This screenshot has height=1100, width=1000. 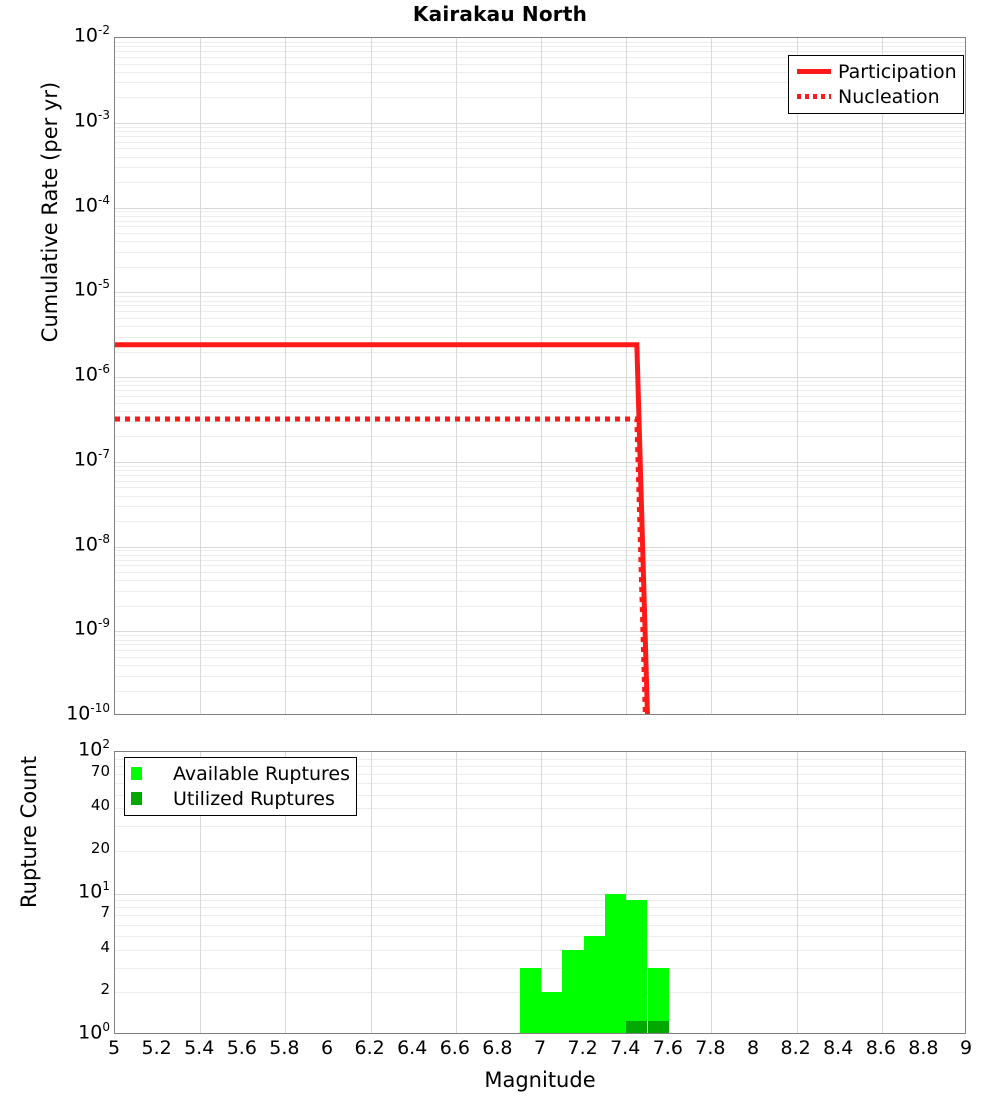 What do you see at coordinates (91, 289) in the screenshot?
I see `y-tick-label: 10⁻⁵` at bounding box center [91, 289].